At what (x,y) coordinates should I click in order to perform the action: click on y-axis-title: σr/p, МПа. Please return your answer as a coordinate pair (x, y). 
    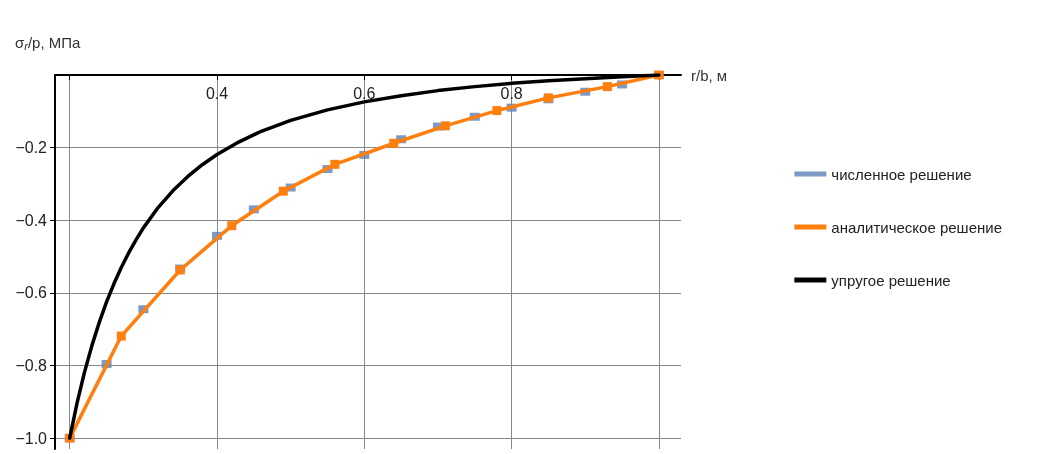
    Looking at the image, I should click on (48, 43).